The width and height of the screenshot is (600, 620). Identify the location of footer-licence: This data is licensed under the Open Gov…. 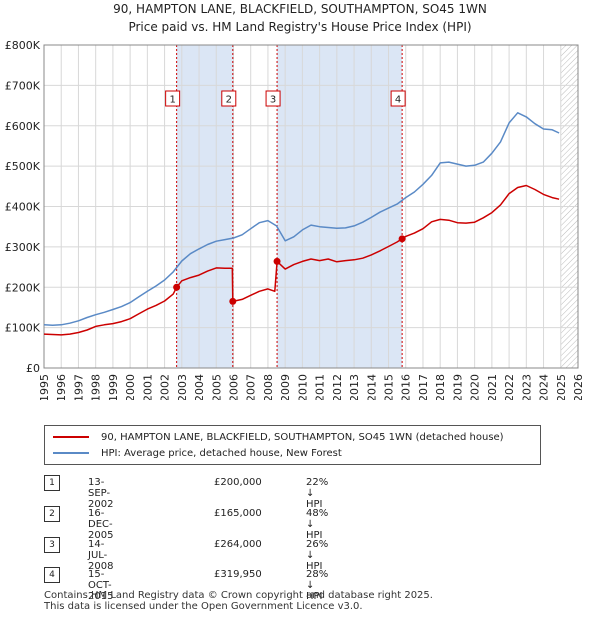
(203, 606).